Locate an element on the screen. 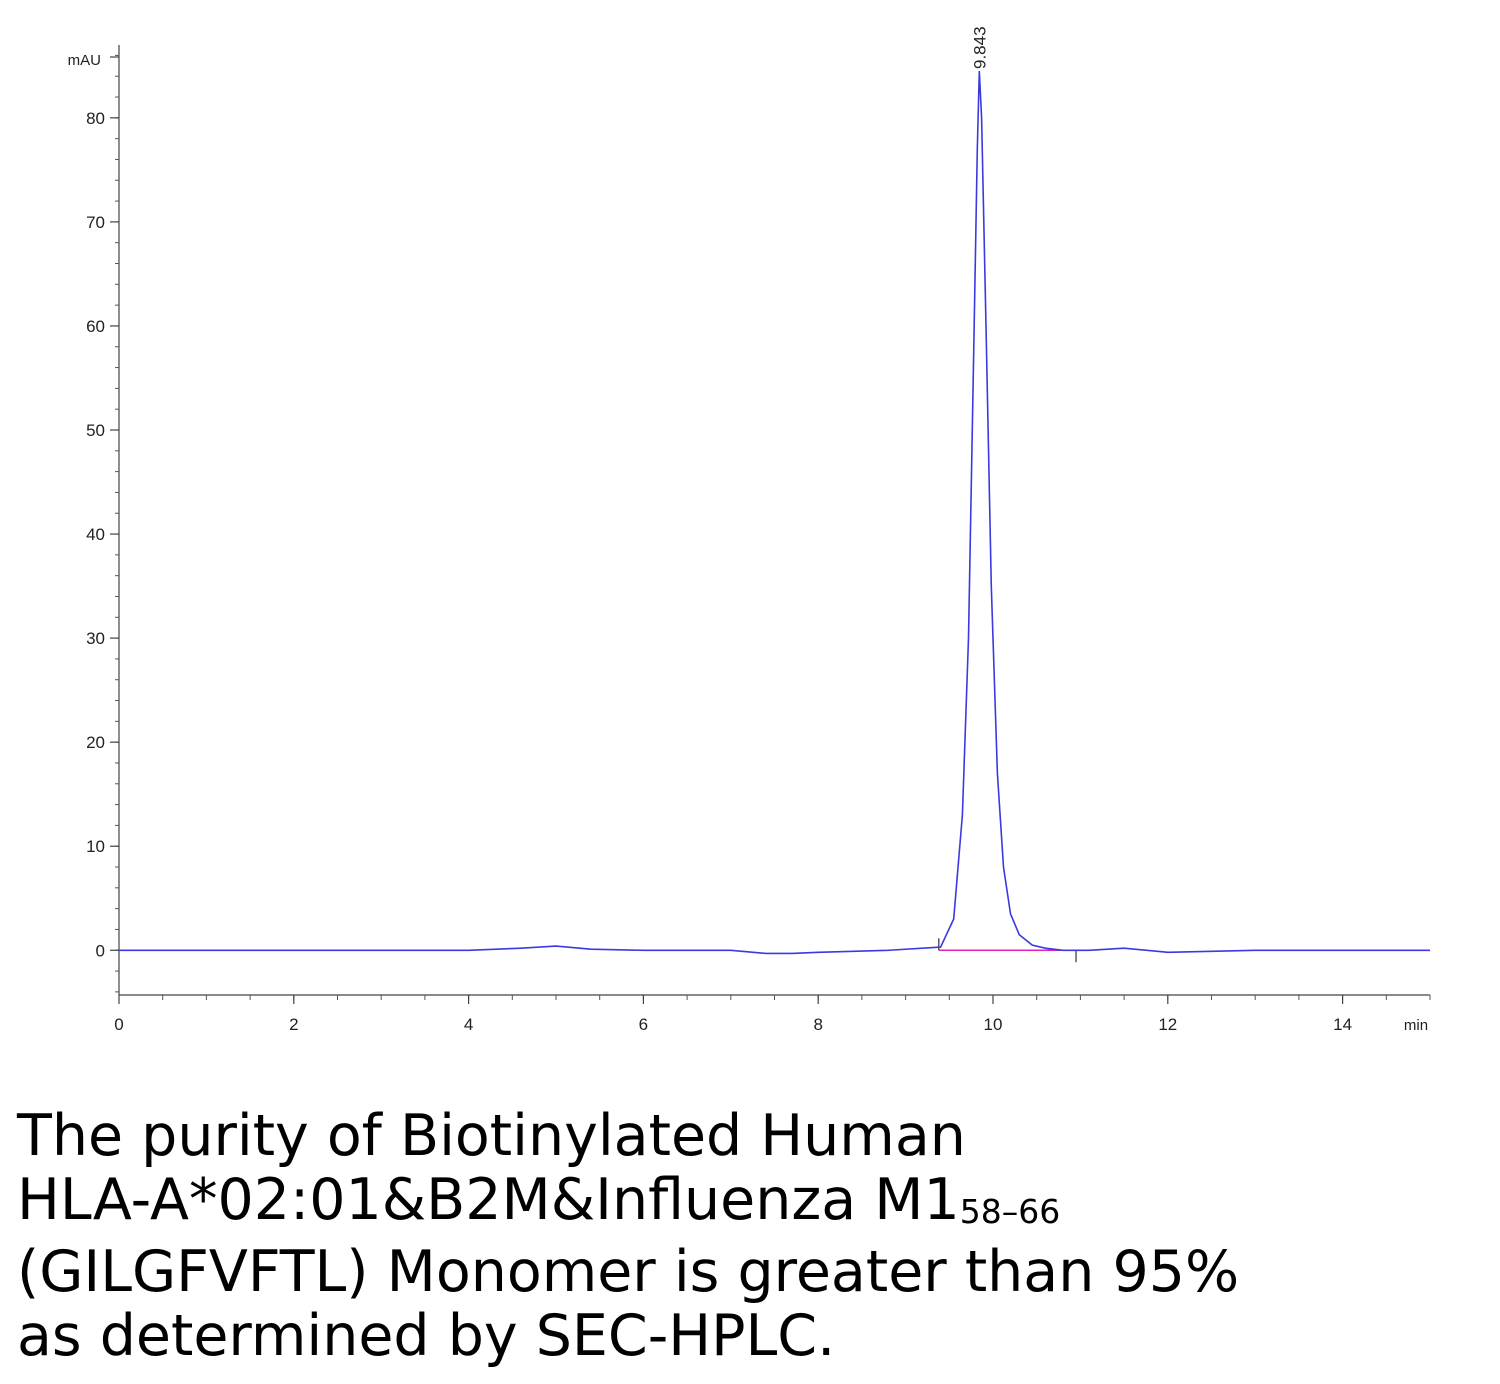  y-tick-label: 20 is located at coordinates (95, 742).